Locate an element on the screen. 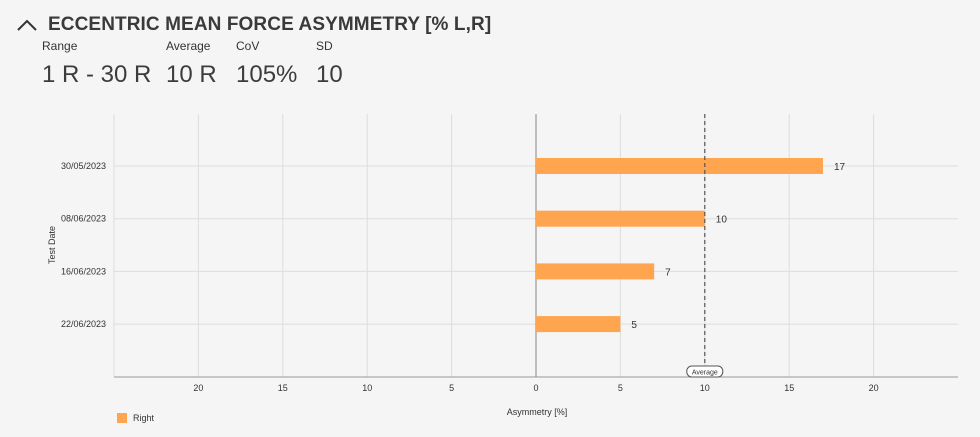 Image resolution: width=980 pixels, height=437 pixels. average-badge is located at coordinates (705, 371).